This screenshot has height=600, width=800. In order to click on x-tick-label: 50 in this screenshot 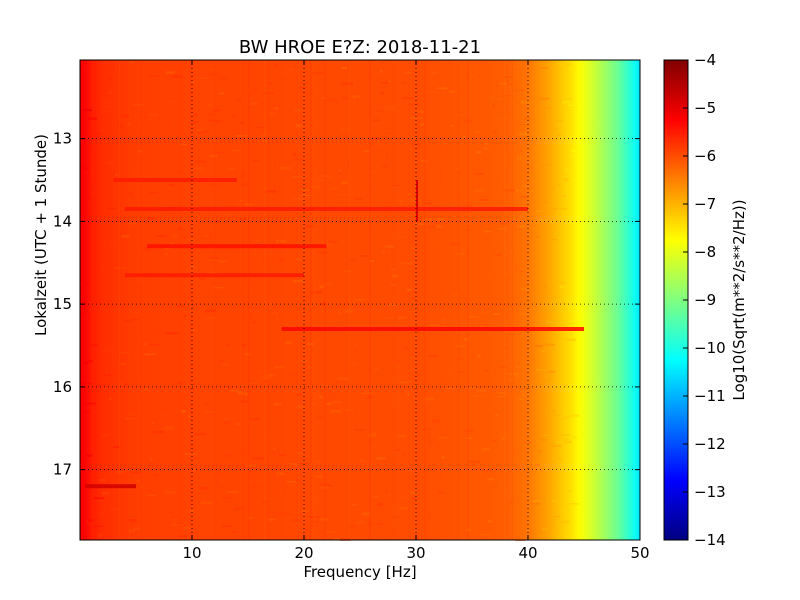, I will do `click(639, 553)`.